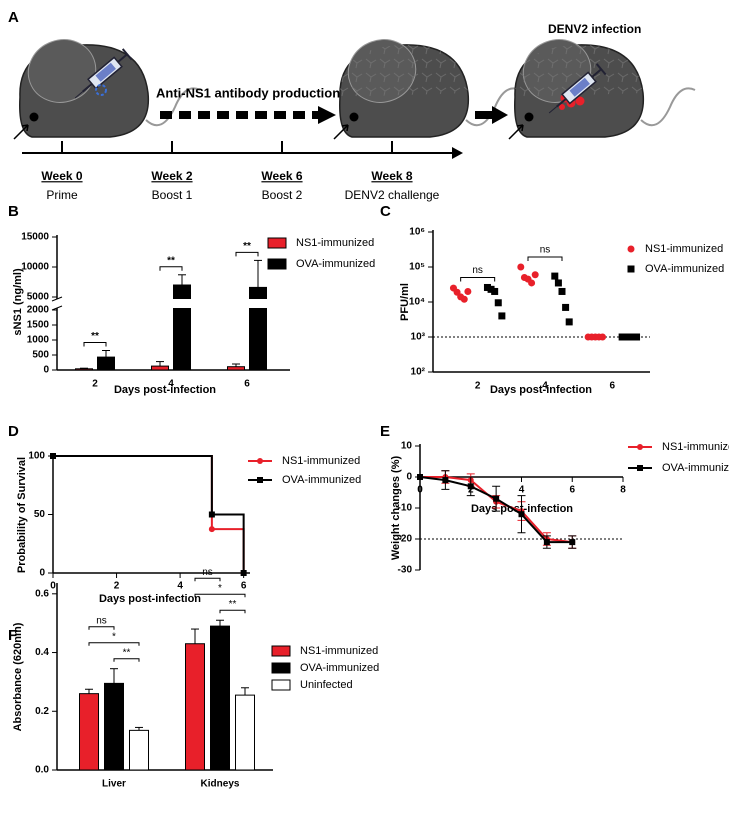  What do you see at coordinates (57, 299) in the screenshot?
I see `break-mark` at bounding box center [57, 299].